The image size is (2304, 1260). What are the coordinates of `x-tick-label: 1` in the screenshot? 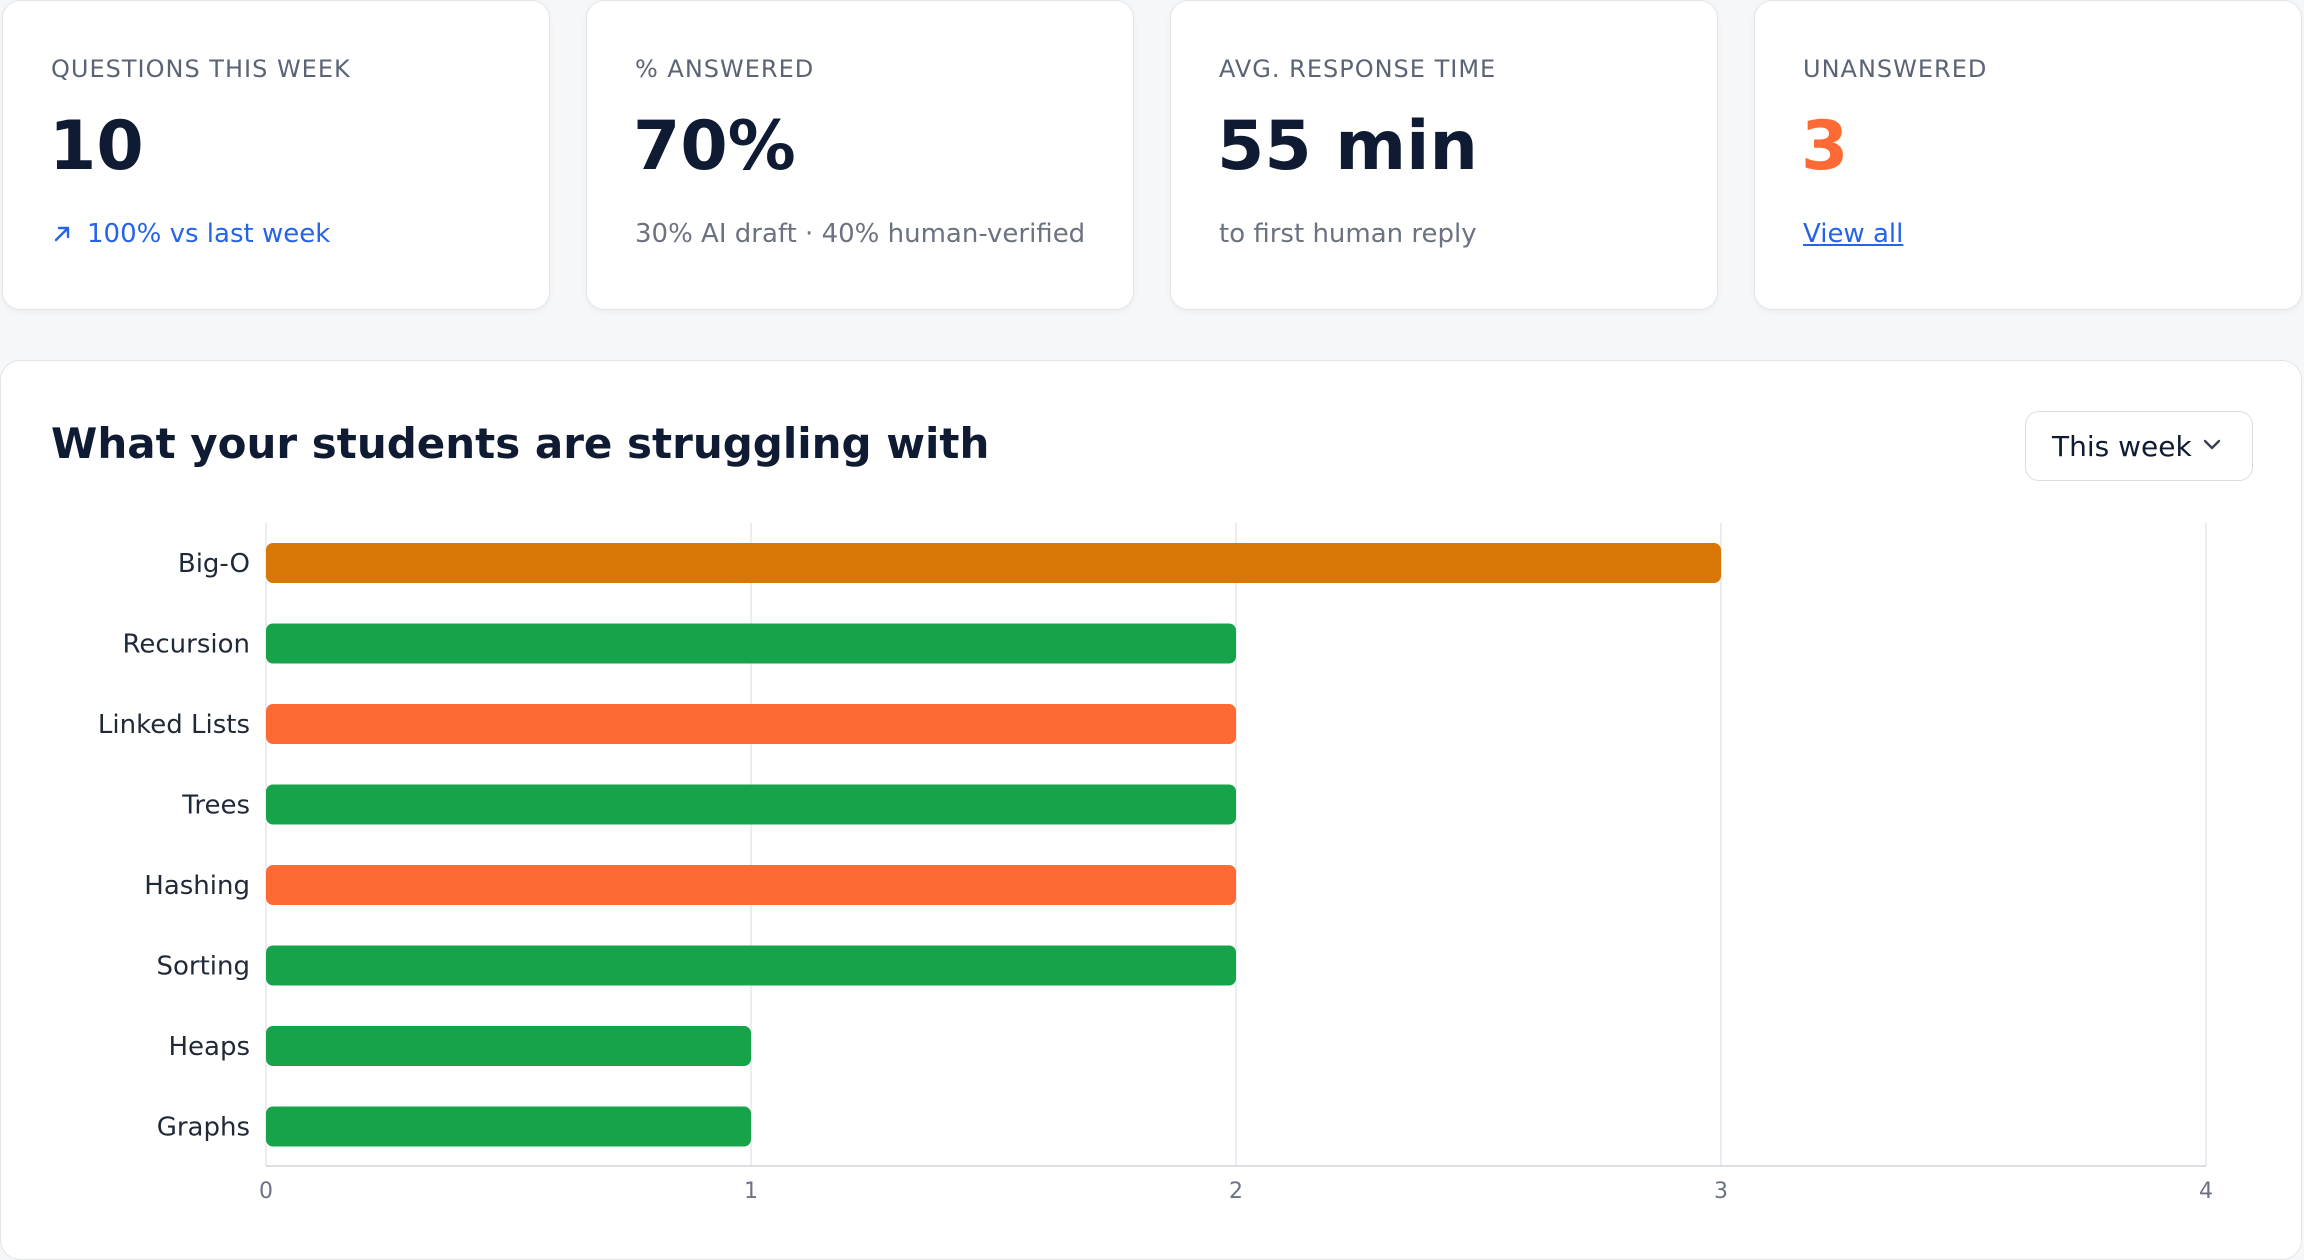 It's located at (751, 1191).